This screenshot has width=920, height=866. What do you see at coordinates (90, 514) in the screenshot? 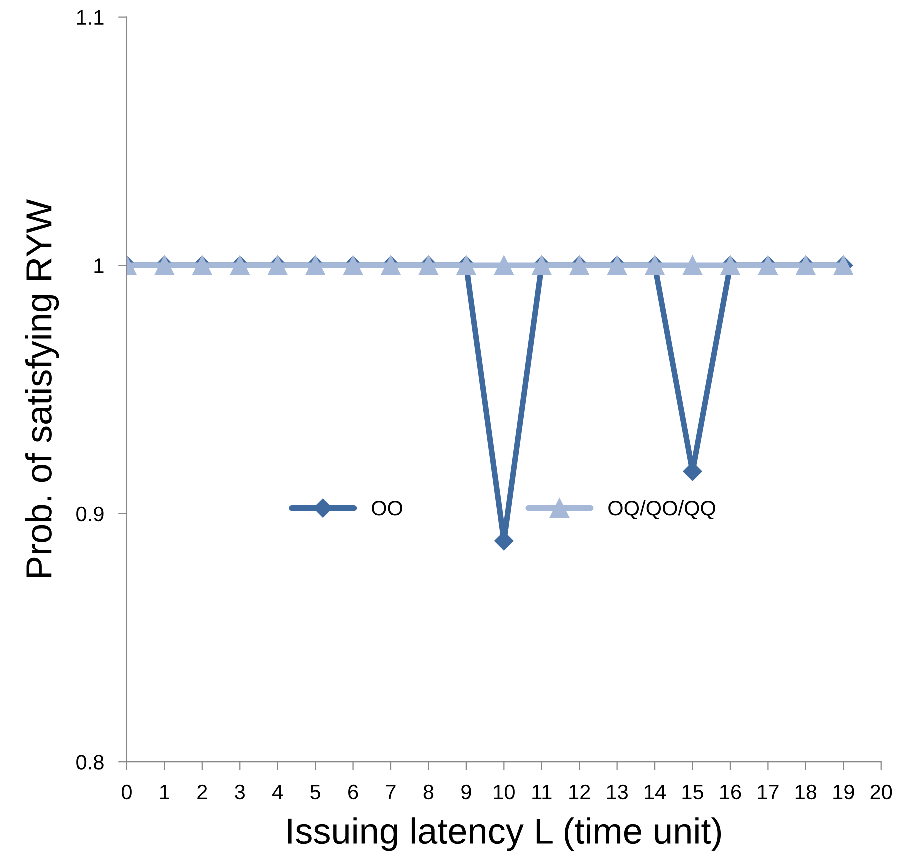
I see `y-tick-label: 0.9` at bounding box center [90, 514].